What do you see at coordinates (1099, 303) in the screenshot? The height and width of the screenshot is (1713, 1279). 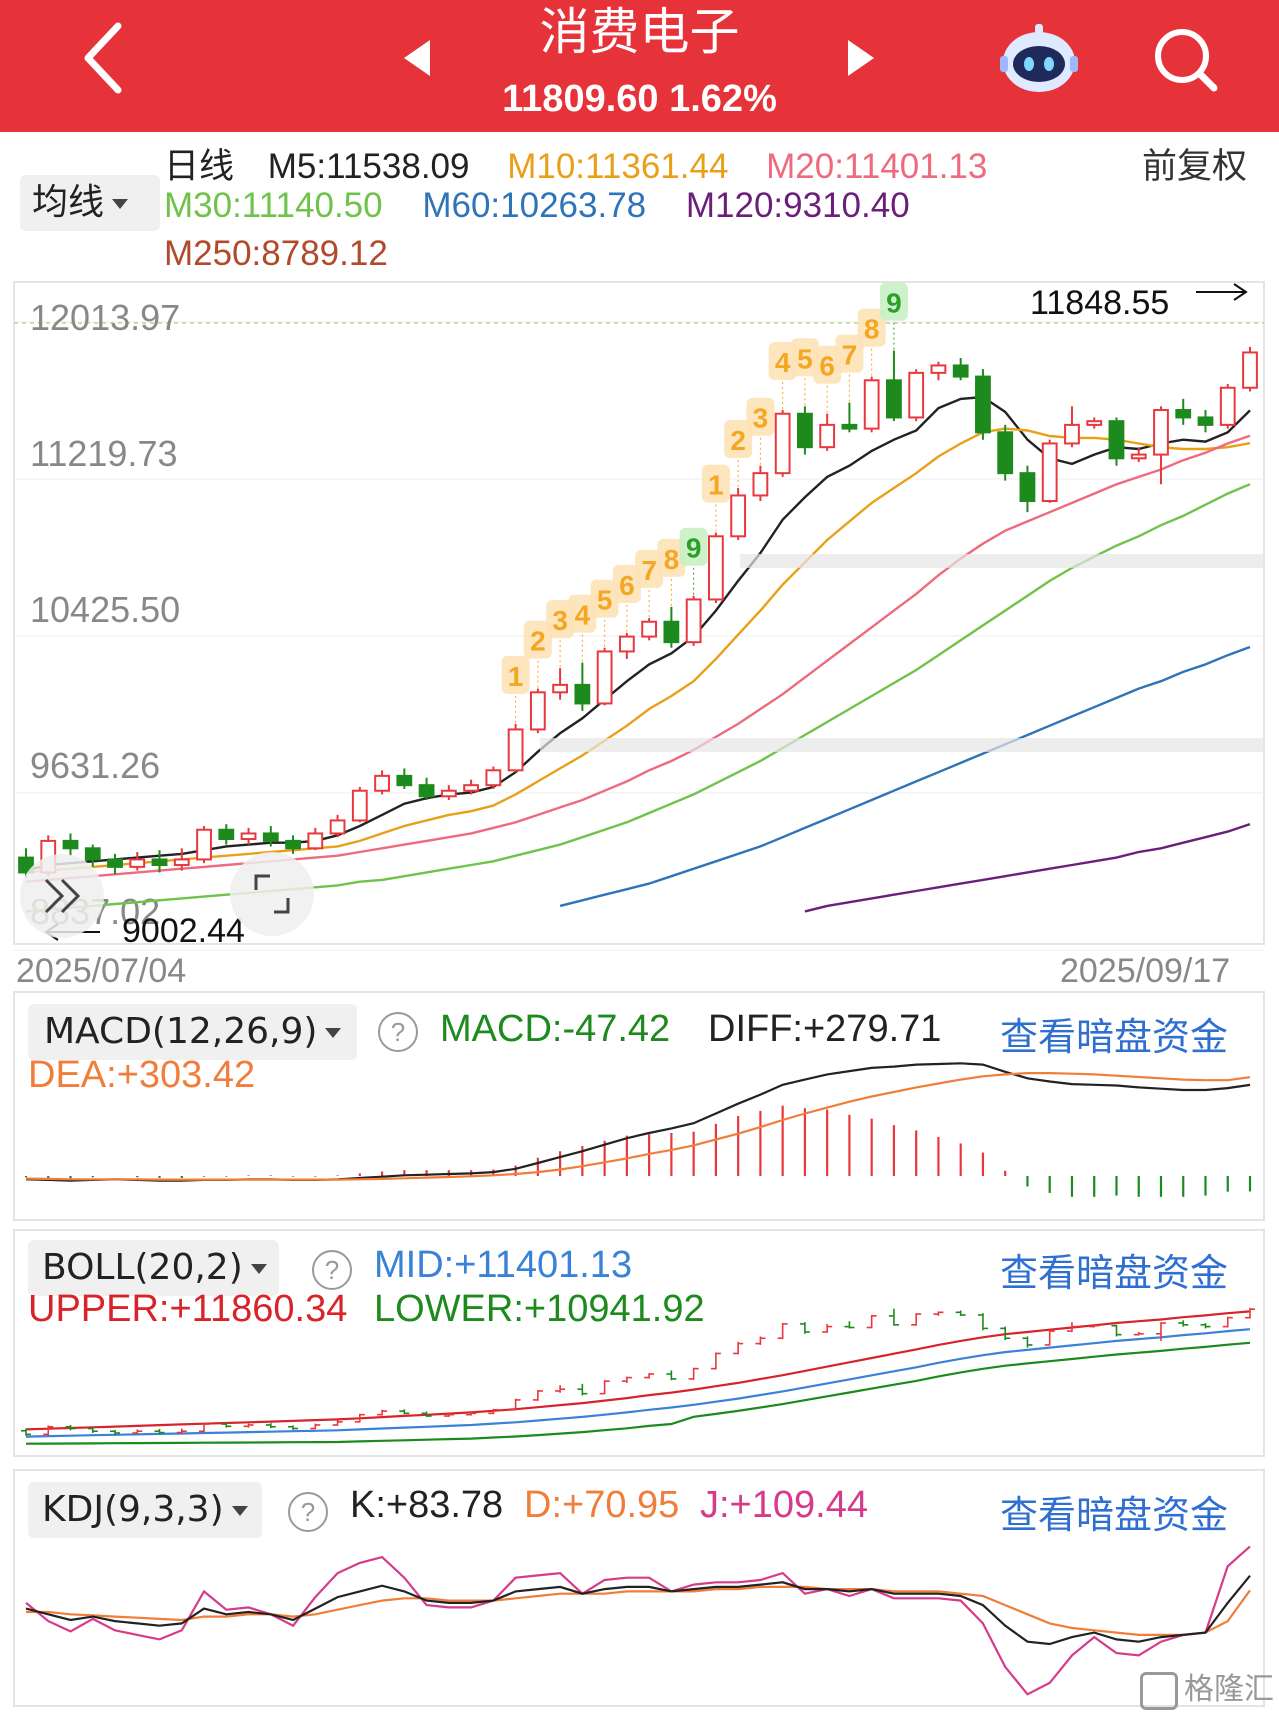 I see `max-price-marker: 11848.55` at bounding box center [1099, 303].